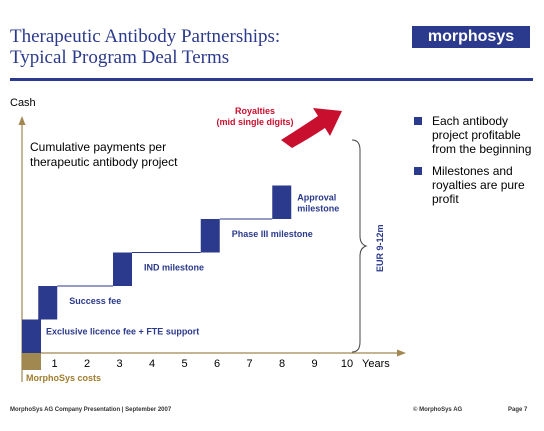 This screenshot has width=544, height=431. I want to click on subtitle-line-2: therapeutic antibody project, so click(104, 162).